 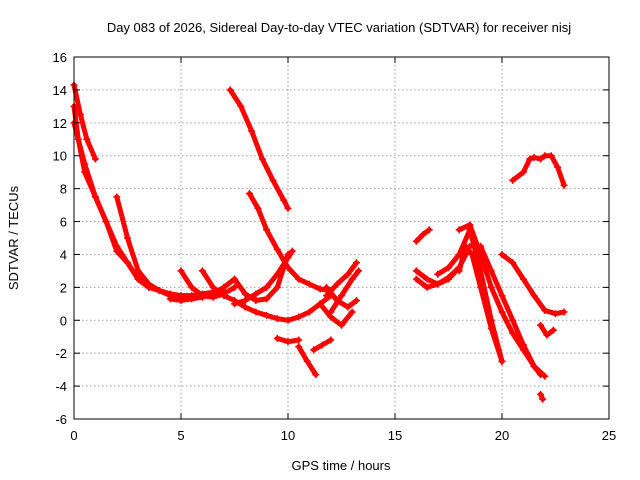 I want to click on series-track-m, so click(x=307, y=361).